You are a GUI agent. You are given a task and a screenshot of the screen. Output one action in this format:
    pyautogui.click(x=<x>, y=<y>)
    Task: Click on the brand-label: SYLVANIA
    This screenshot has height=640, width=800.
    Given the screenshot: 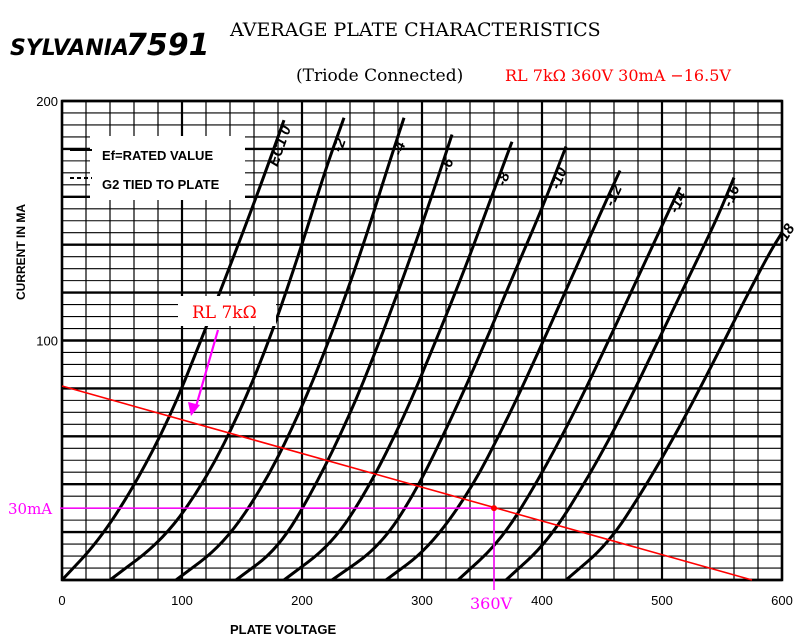 What is the action you would take?
    pyautogui.click(x=69, y=48)
    